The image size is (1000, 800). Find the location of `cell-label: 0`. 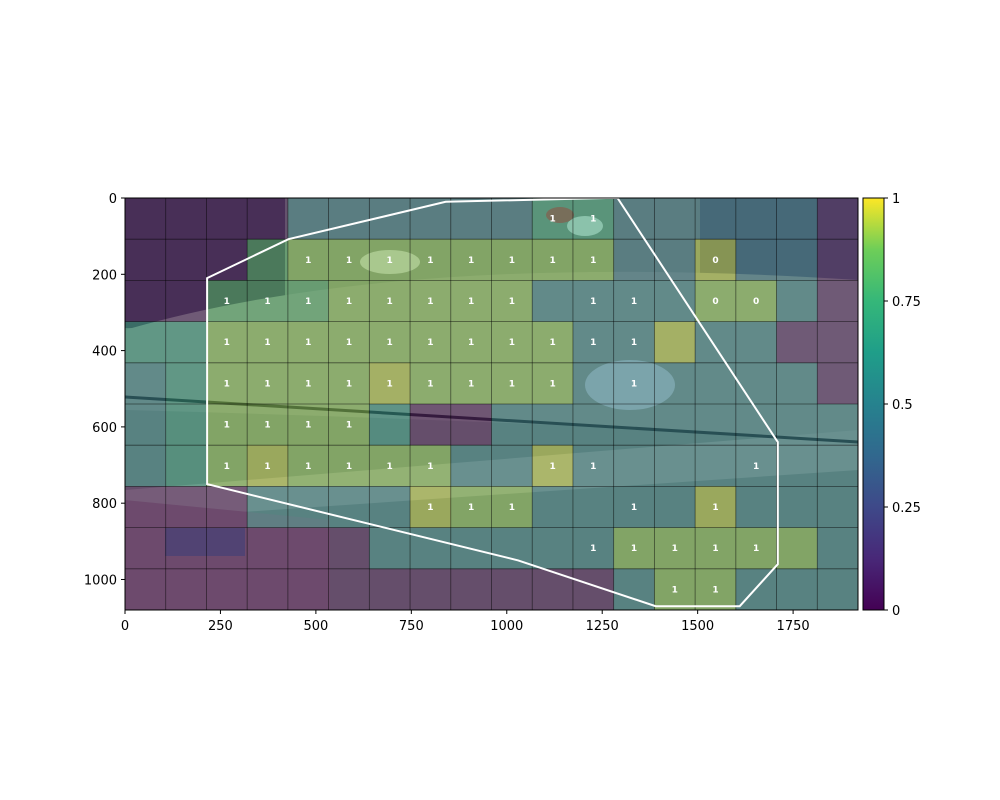

cell-label: 0 is located at coordinates (715, 261).